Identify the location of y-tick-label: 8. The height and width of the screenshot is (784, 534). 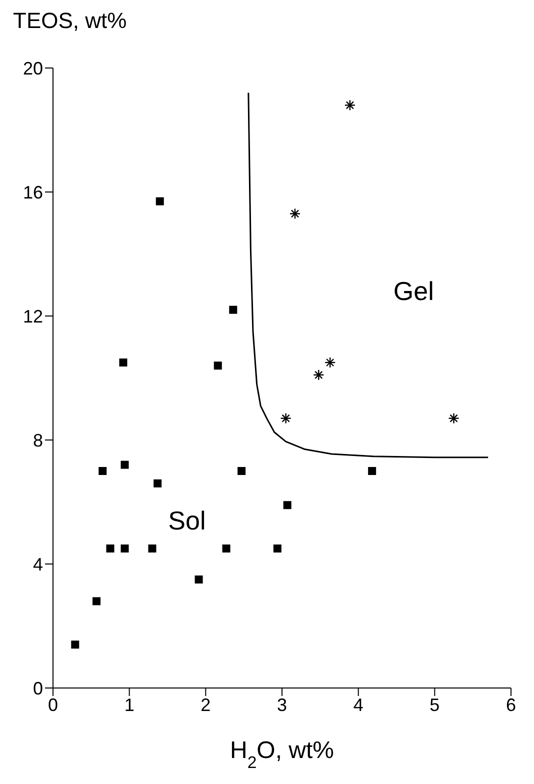
(37, 440).